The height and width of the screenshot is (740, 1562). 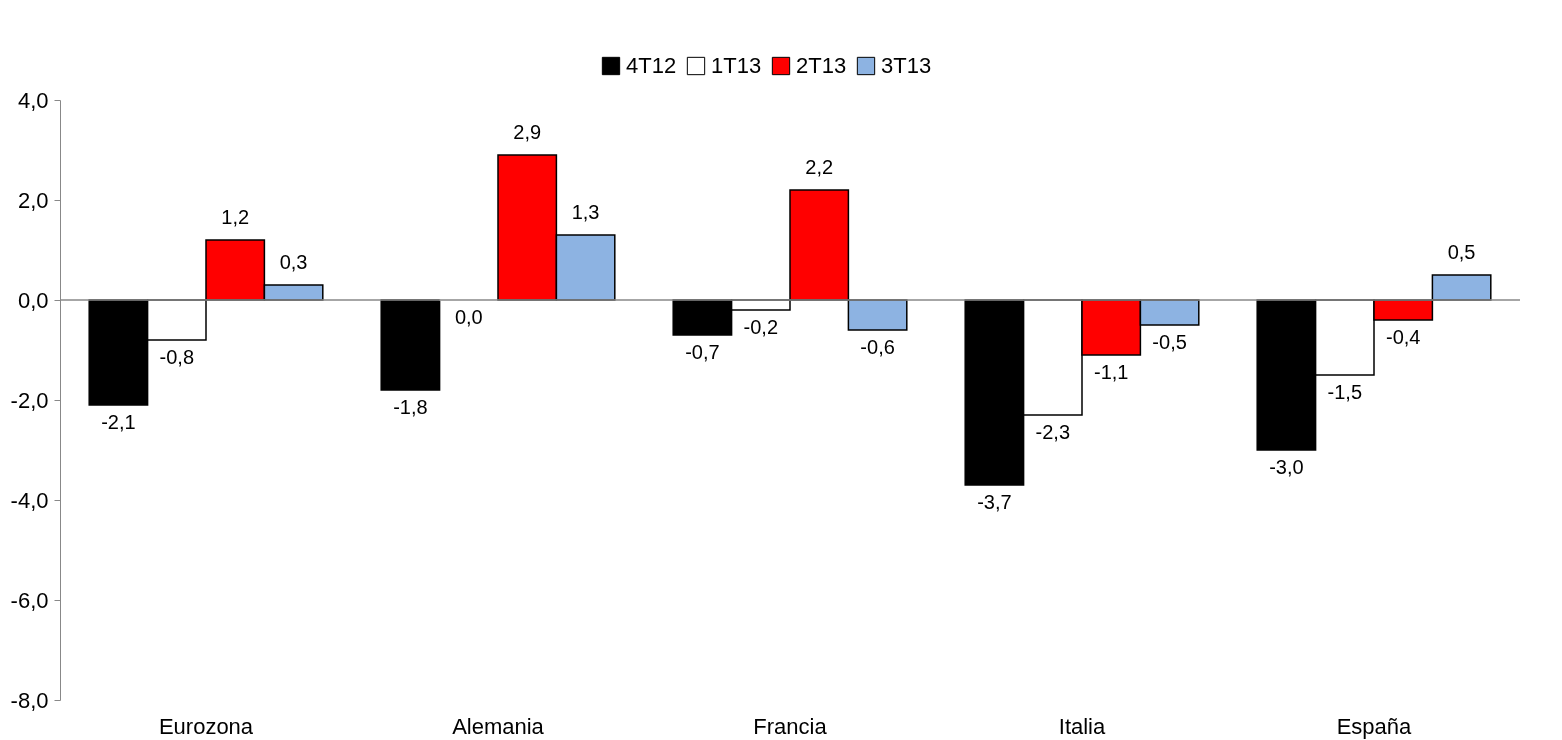 What do you see at coordinates (33, 200) in the screenshot?
I see `y-tick-label: 2,0` at bounding box center [33, 200].